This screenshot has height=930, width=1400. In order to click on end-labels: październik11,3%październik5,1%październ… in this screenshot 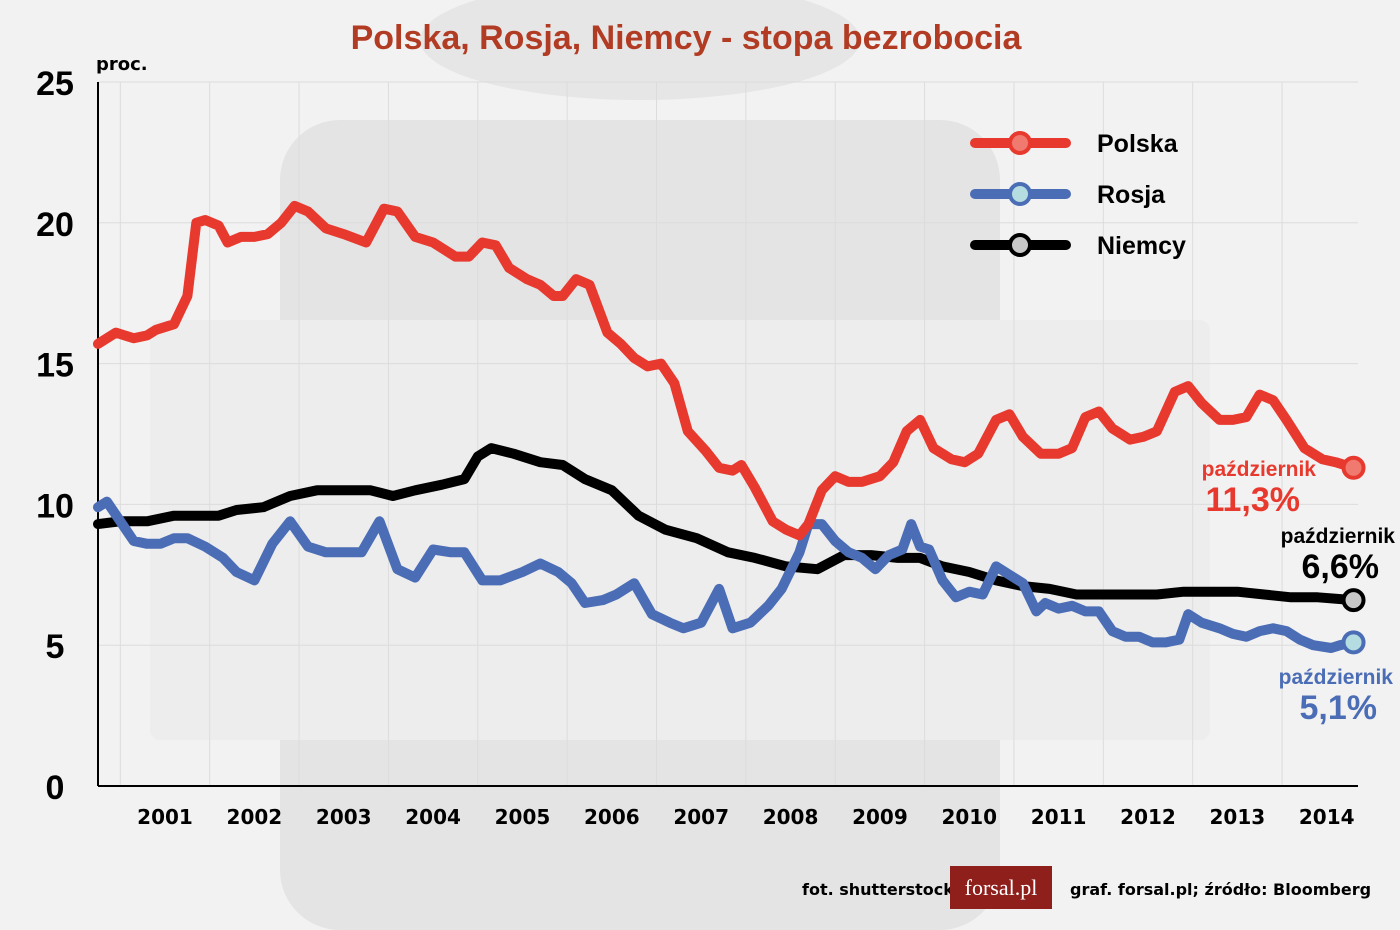, I will do `click(1299, 592)`.